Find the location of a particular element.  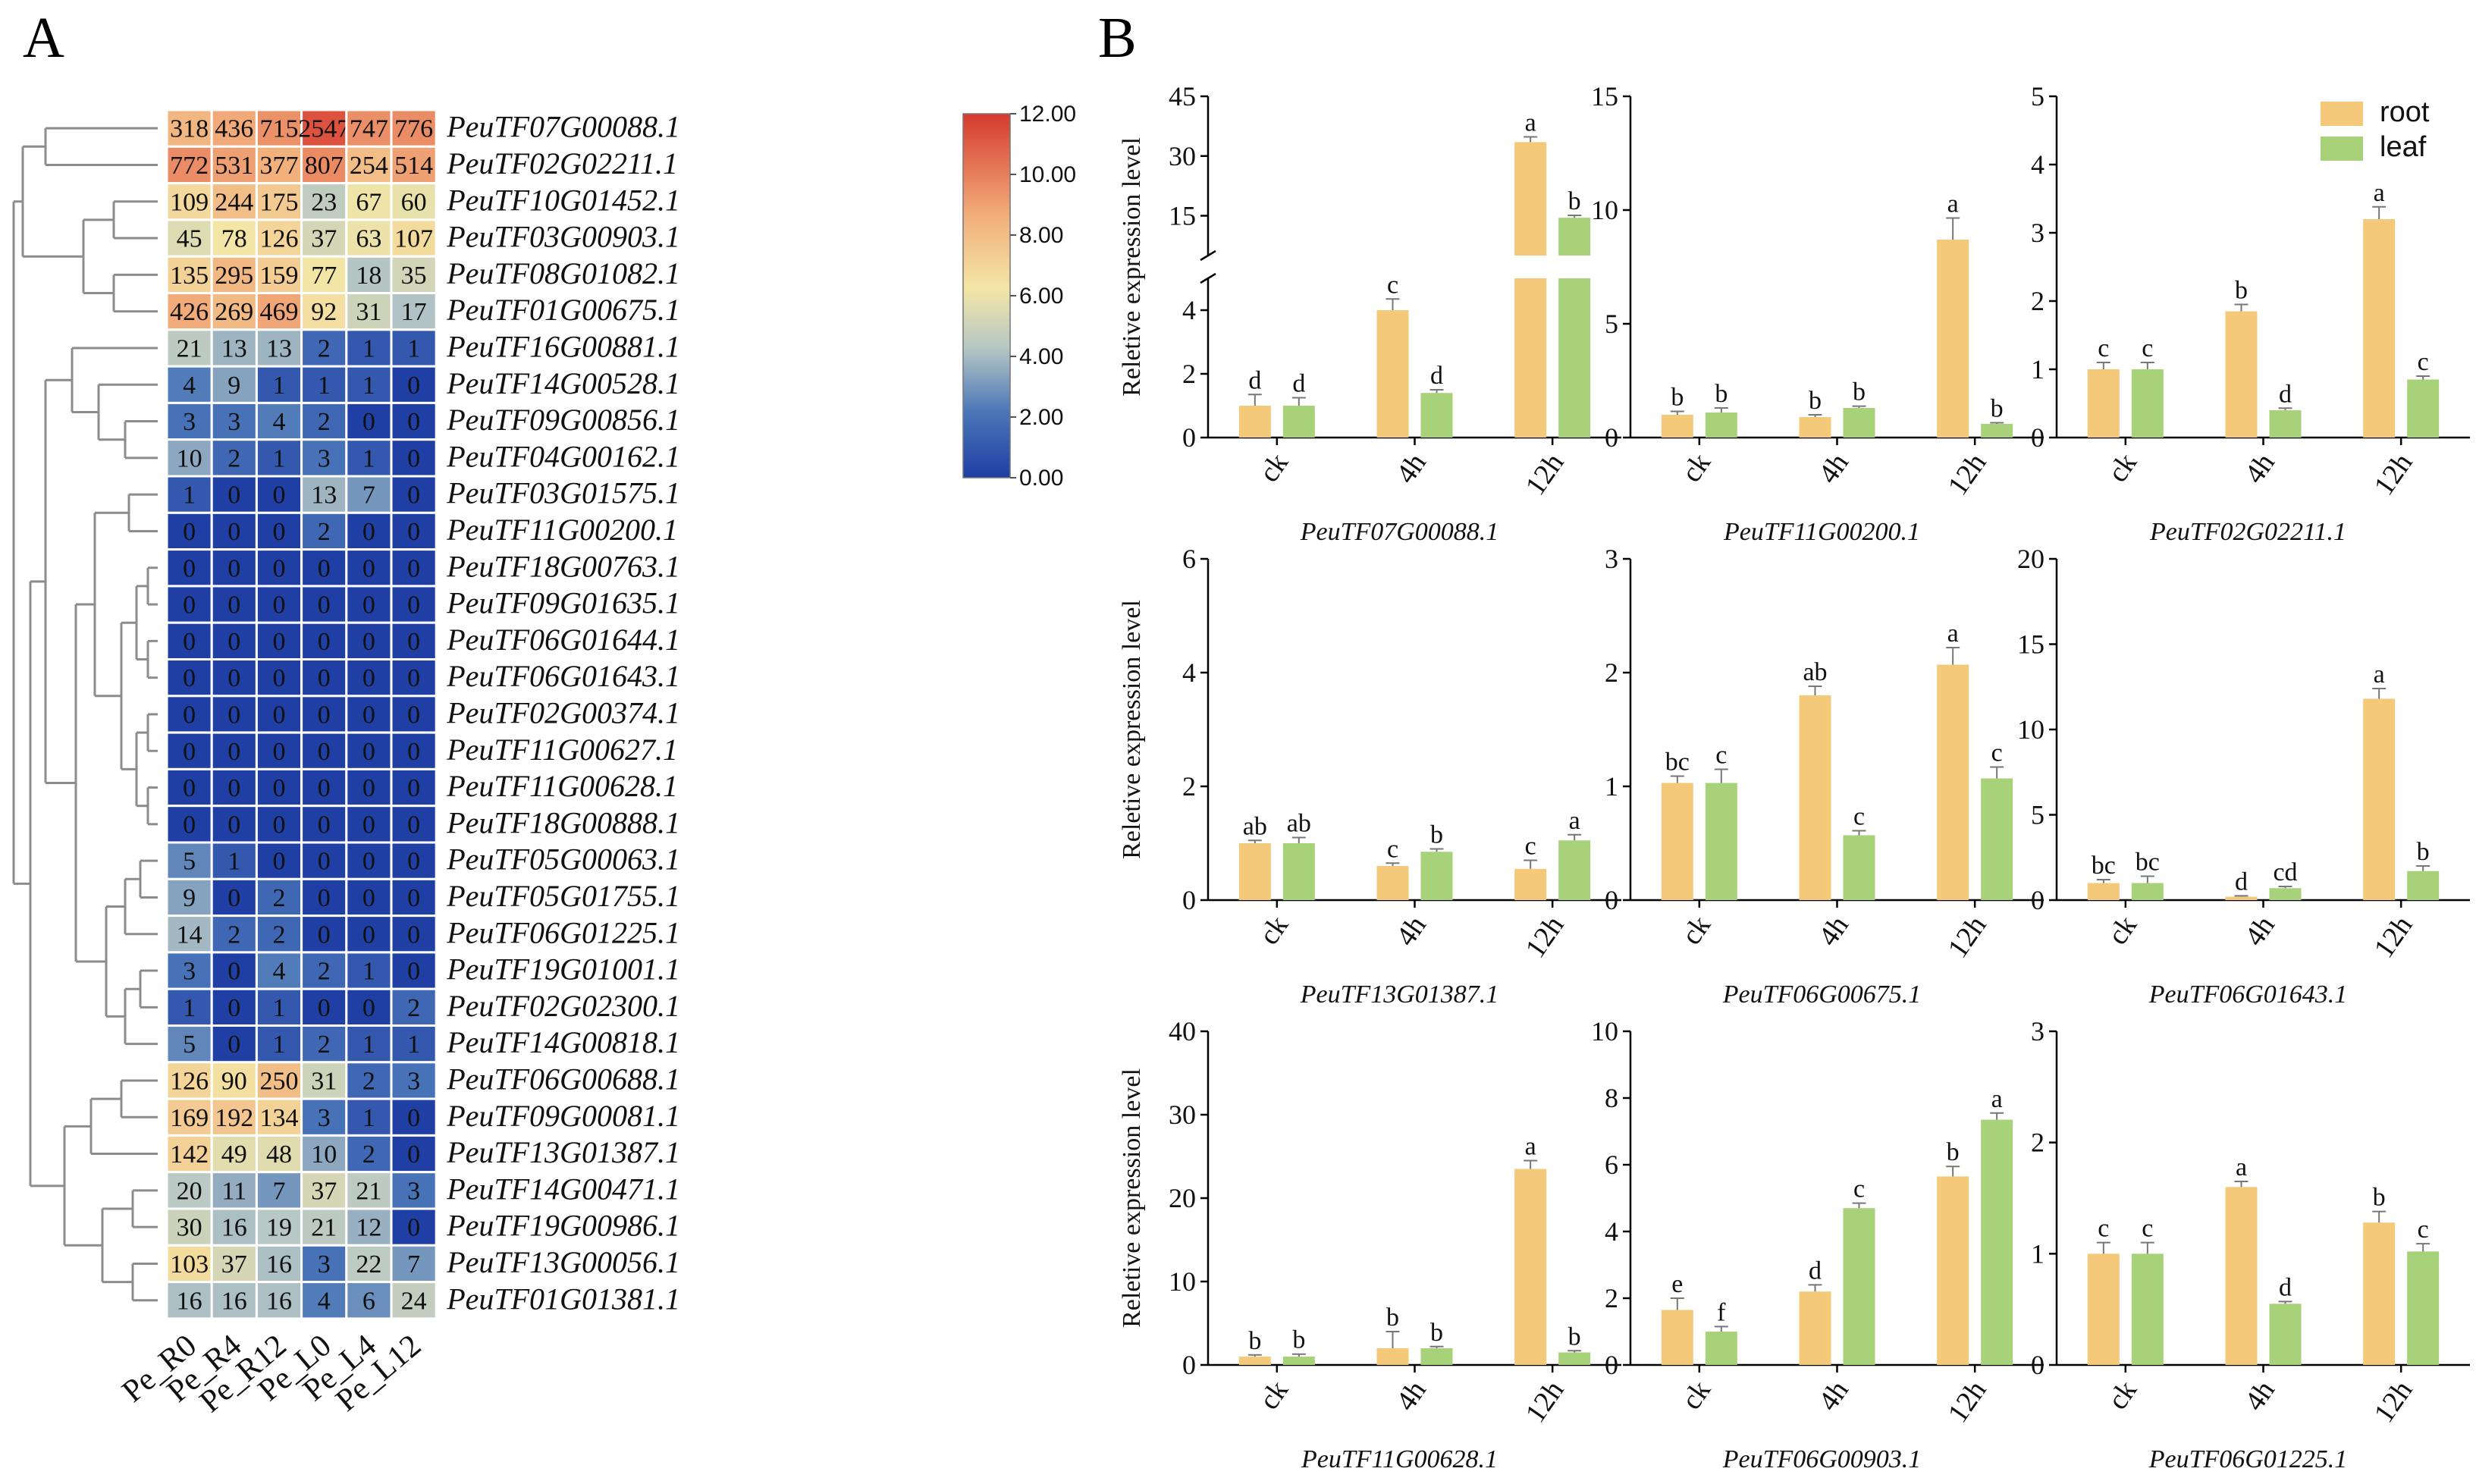

plot-title: PeuTF06G00903.1 is located at coordinates (1822, 1459).